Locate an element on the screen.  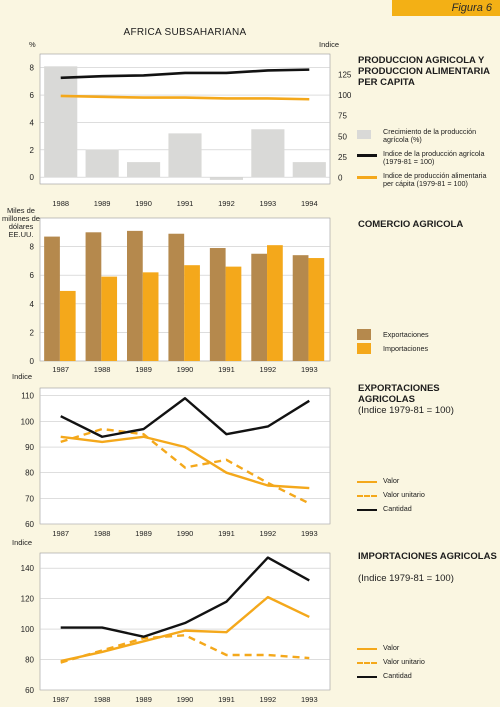
y-tick-label: 120 is located at coordinates (28, 599).